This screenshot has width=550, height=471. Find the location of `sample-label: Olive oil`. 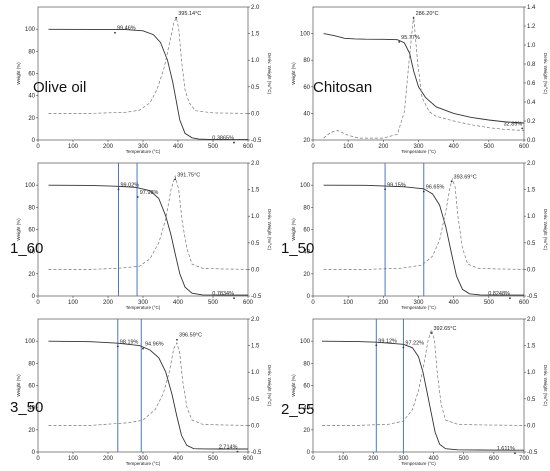

sample-label: Olive oil is located at coordinates (59, 87).